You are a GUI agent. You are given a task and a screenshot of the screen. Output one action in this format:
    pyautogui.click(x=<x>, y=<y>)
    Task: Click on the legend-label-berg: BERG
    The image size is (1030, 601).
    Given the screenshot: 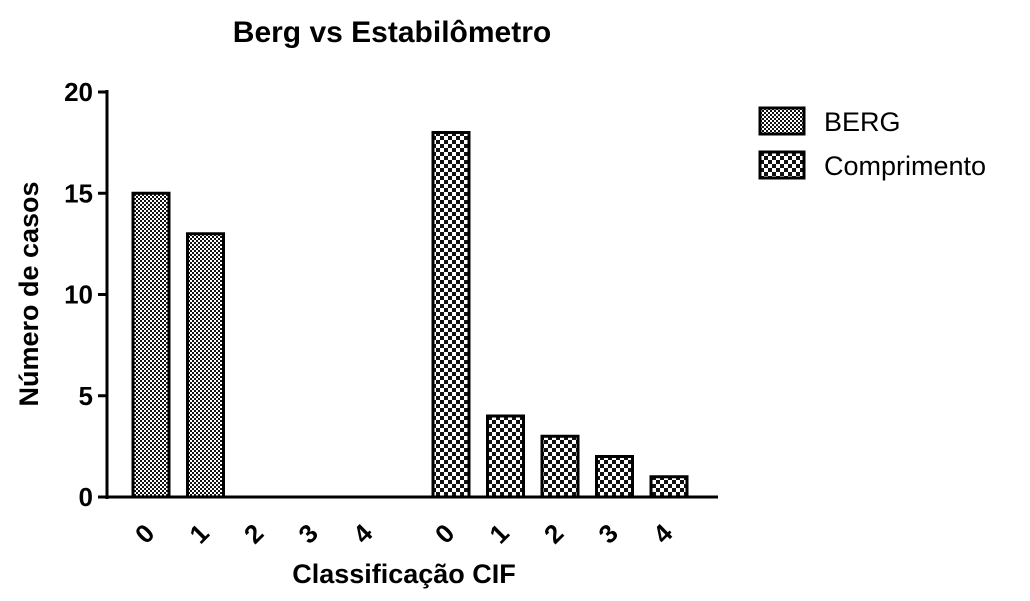 What is the action you would take?
    pyautogui.click(x=862, y=122)
    